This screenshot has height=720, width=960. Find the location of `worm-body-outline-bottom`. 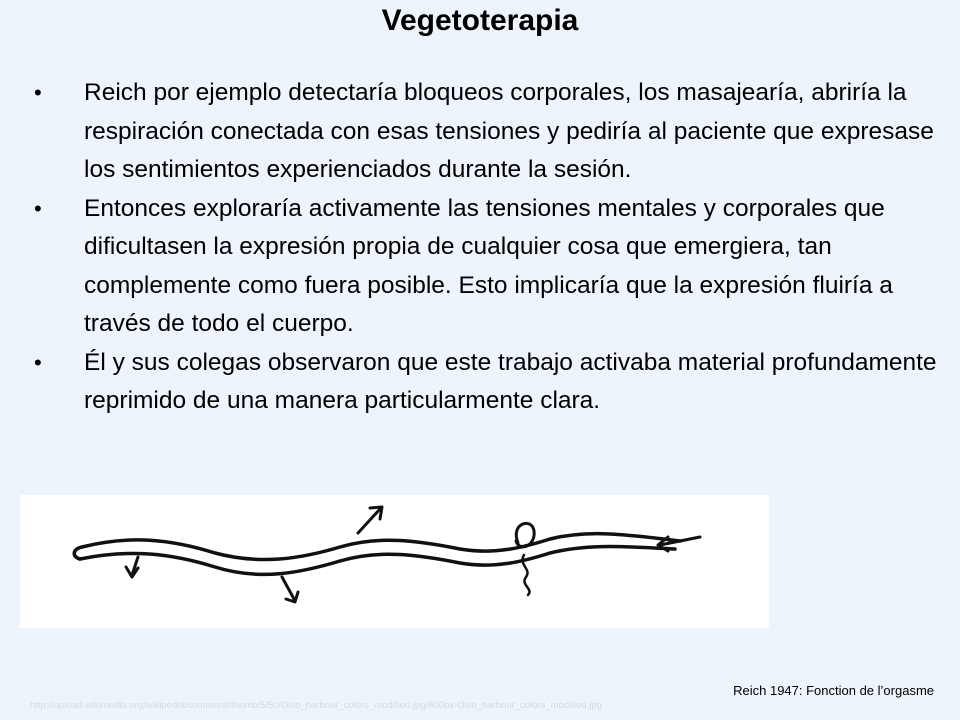

worm-body-outline-bottom is located at coordinates (377, 560).